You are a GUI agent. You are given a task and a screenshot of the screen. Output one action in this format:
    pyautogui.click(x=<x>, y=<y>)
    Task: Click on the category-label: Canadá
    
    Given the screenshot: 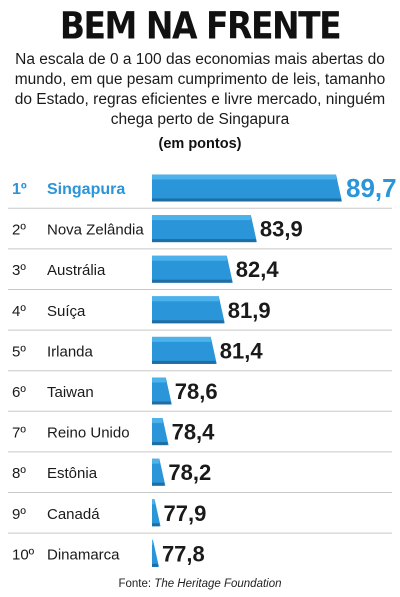 What is the action you would take?
    pyautogui.click(x=73, y=514)
    